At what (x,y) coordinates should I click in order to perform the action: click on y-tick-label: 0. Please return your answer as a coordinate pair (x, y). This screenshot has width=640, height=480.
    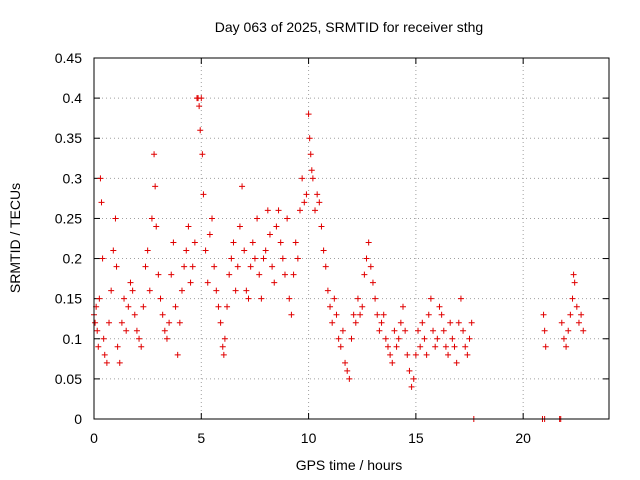
    Looking at the image, I should click on (78, 419).